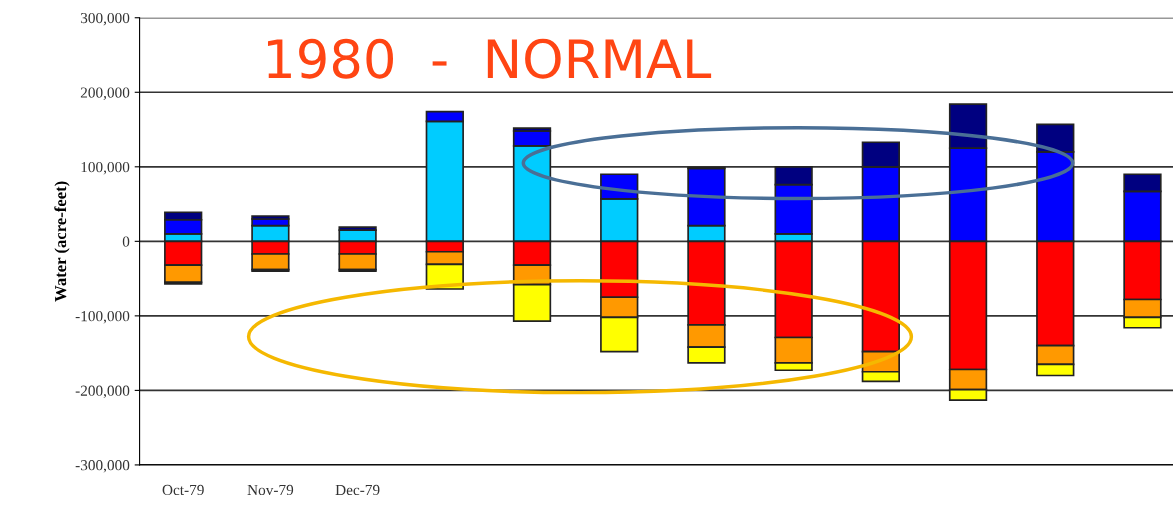 The height and width of the screenshot is (507, 1173). I want to click on y-tick-label: -300,000, so click(102, 466).